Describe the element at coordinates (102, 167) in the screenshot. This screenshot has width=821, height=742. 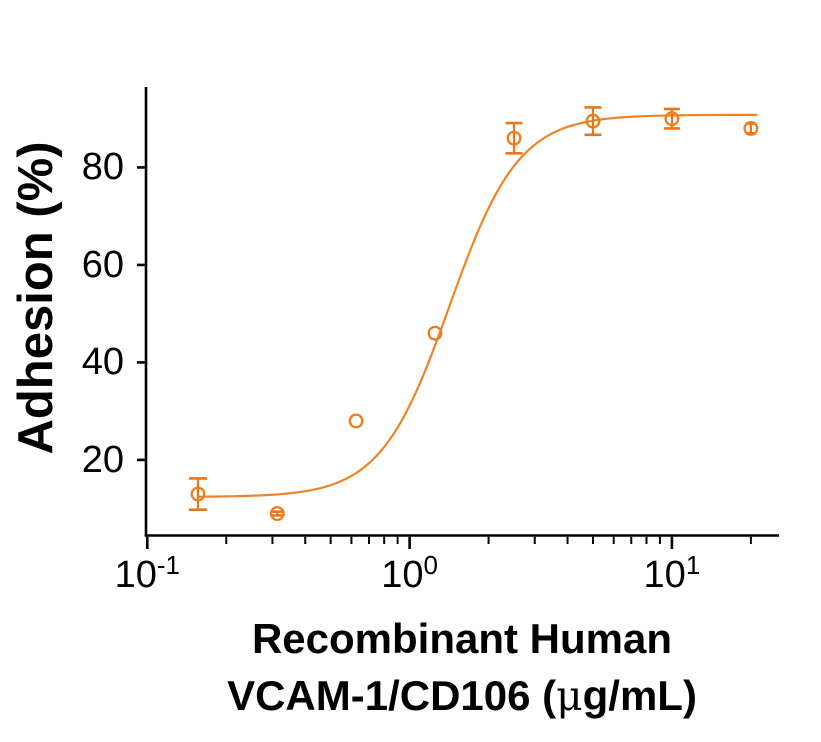
I see `y-tick-label: 80` at that location.